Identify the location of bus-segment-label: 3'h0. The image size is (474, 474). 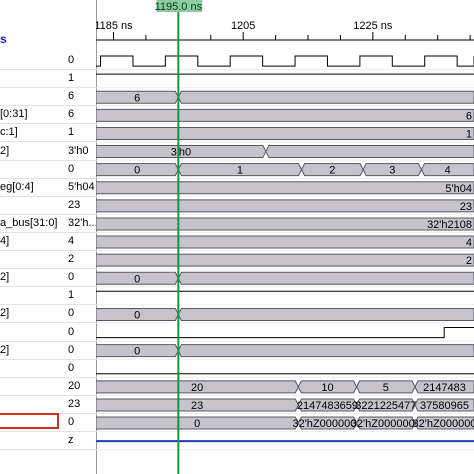
(181, 153).